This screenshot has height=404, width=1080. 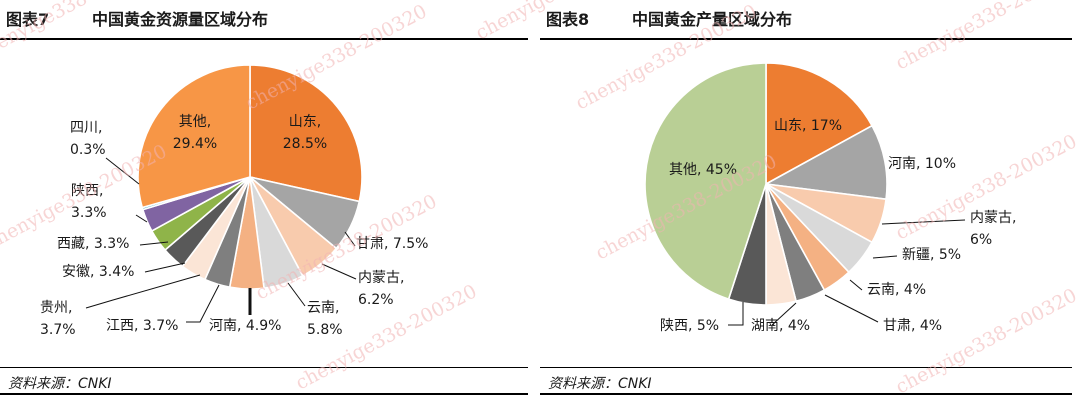 I want to click on data-label-tibet: 西藏, 3.3%, so click(x=93, y=244).